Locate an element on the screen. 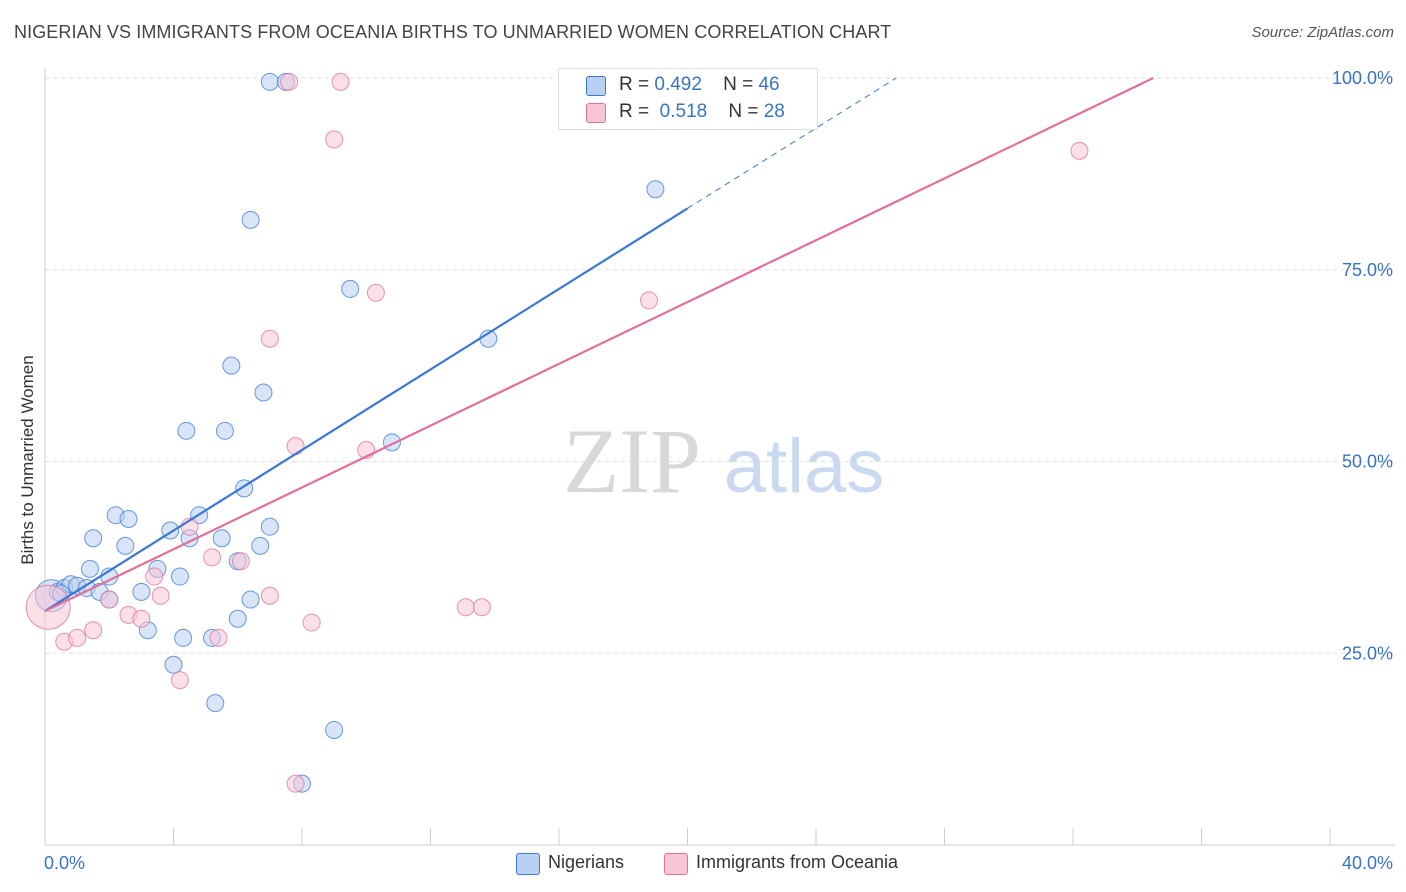  watermark-zip: ZIP is located at coordinates (632, 461).